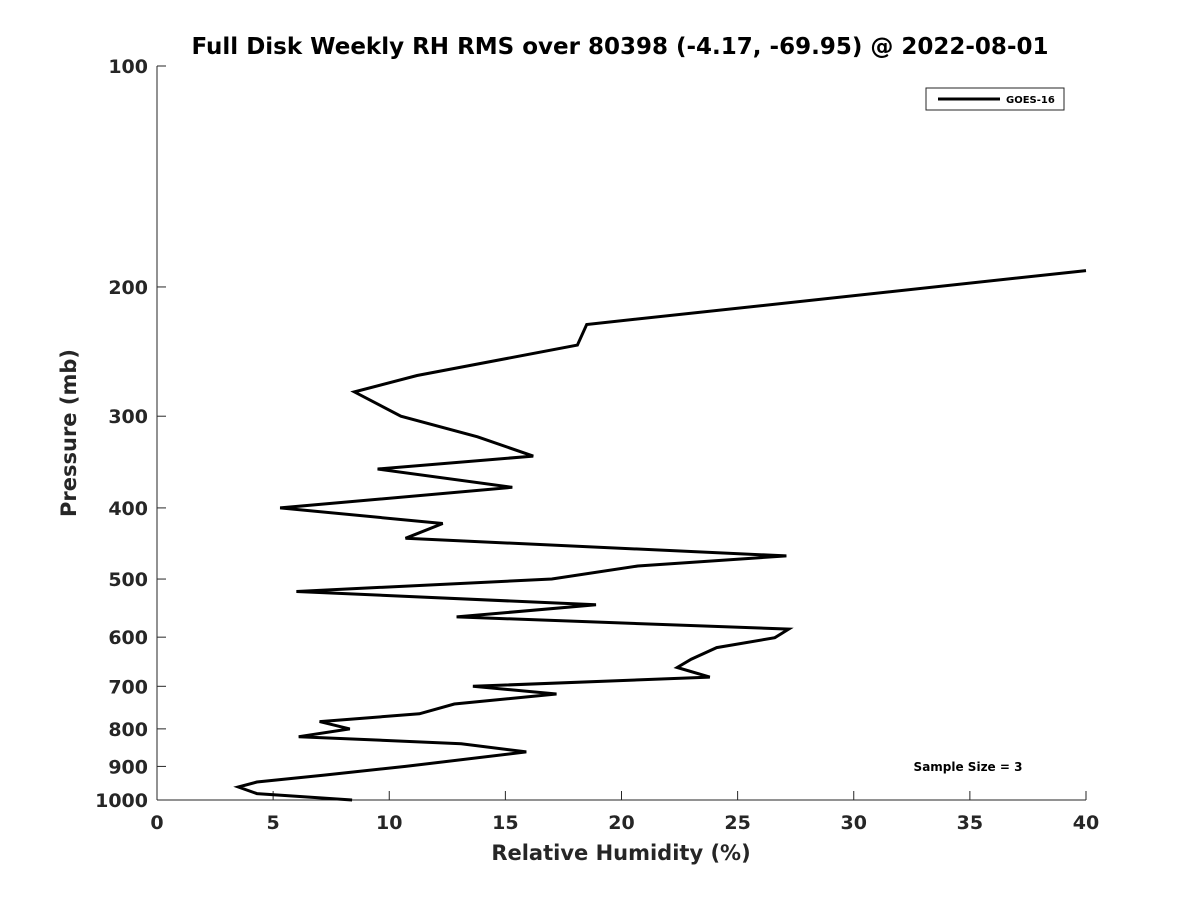 This screenshot has width=1200, height=900. Describe the element at coordinates (1030, 100) in the screenshot. I see `legend-label-goes-16: GOES-16` at that location.